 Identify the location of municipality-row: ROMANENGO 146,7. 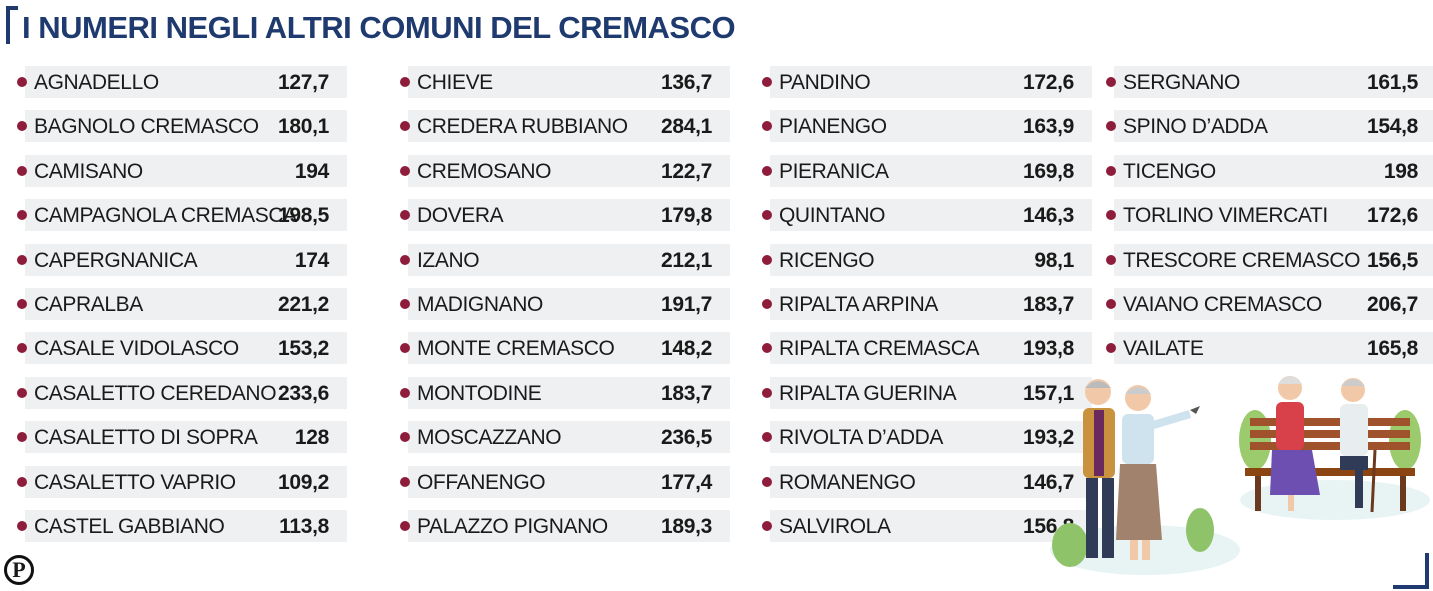
(927, 481).